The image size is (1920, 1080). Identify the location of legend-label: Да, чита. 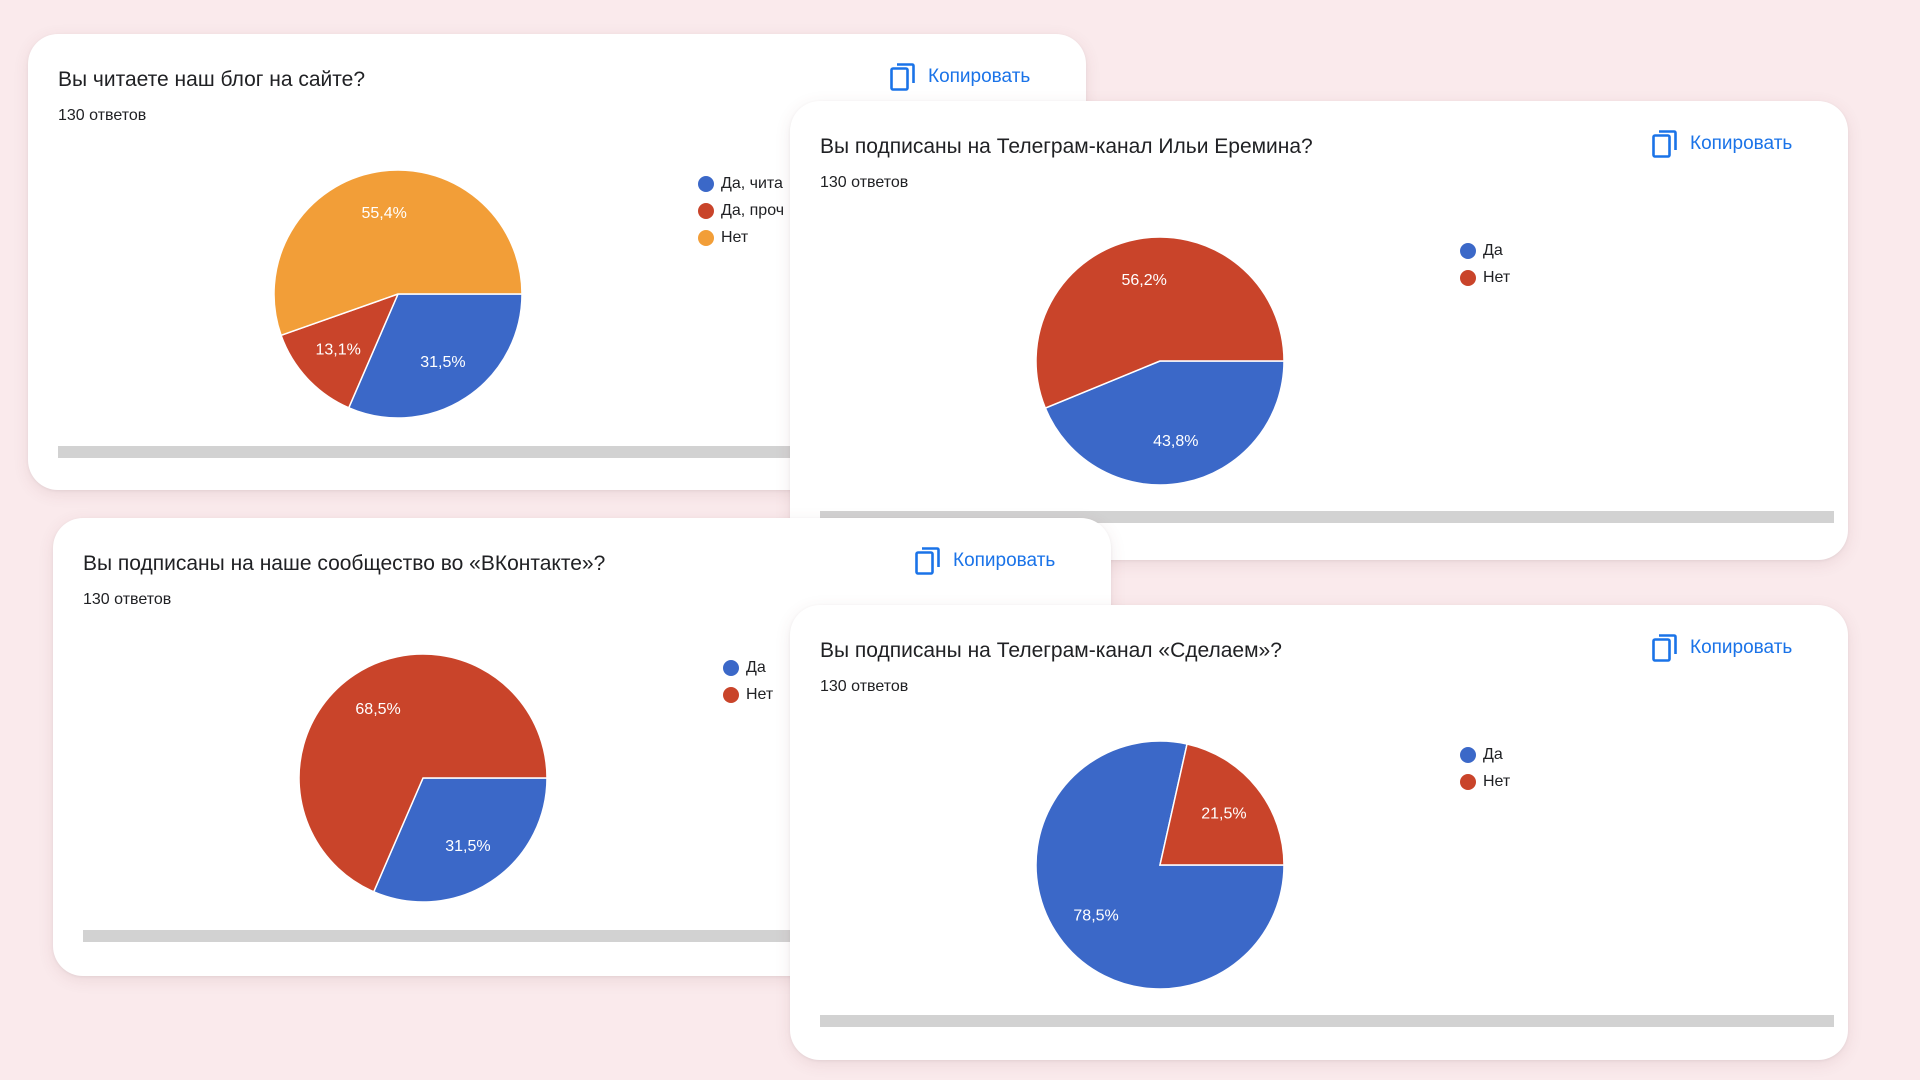
(752, 183).